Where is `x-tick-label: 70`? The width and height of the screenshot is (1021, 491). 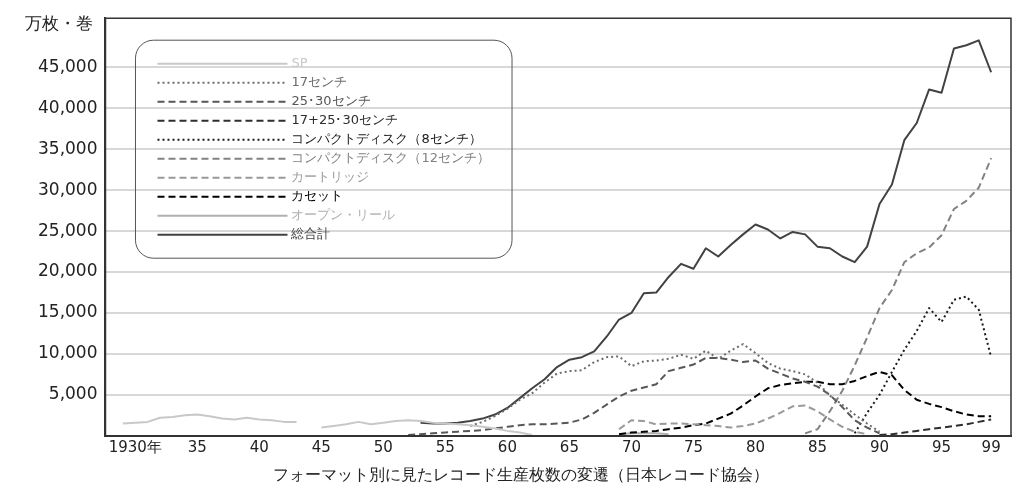
x-tick-label: 70 is located at coordinates (631, 446).